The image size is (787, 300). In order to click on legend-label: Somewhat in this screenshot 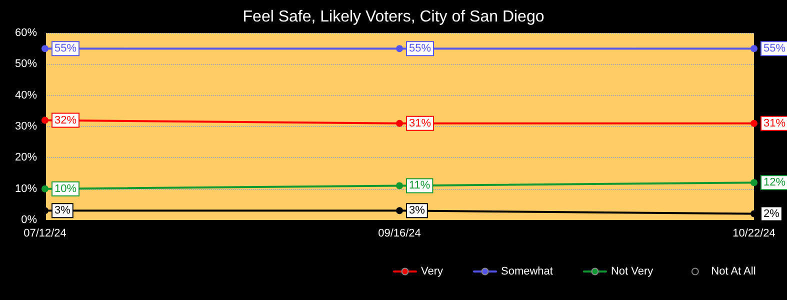, I will do `click(526, 272)`.